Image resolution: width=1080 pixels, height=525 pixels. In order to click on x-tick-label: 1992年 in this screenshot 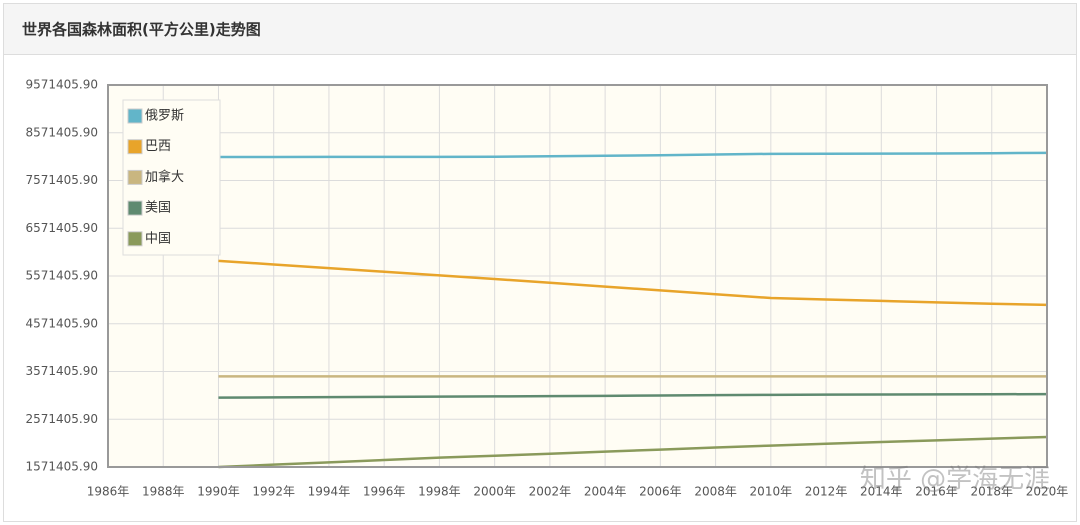, I will do `click(273, 492)`.